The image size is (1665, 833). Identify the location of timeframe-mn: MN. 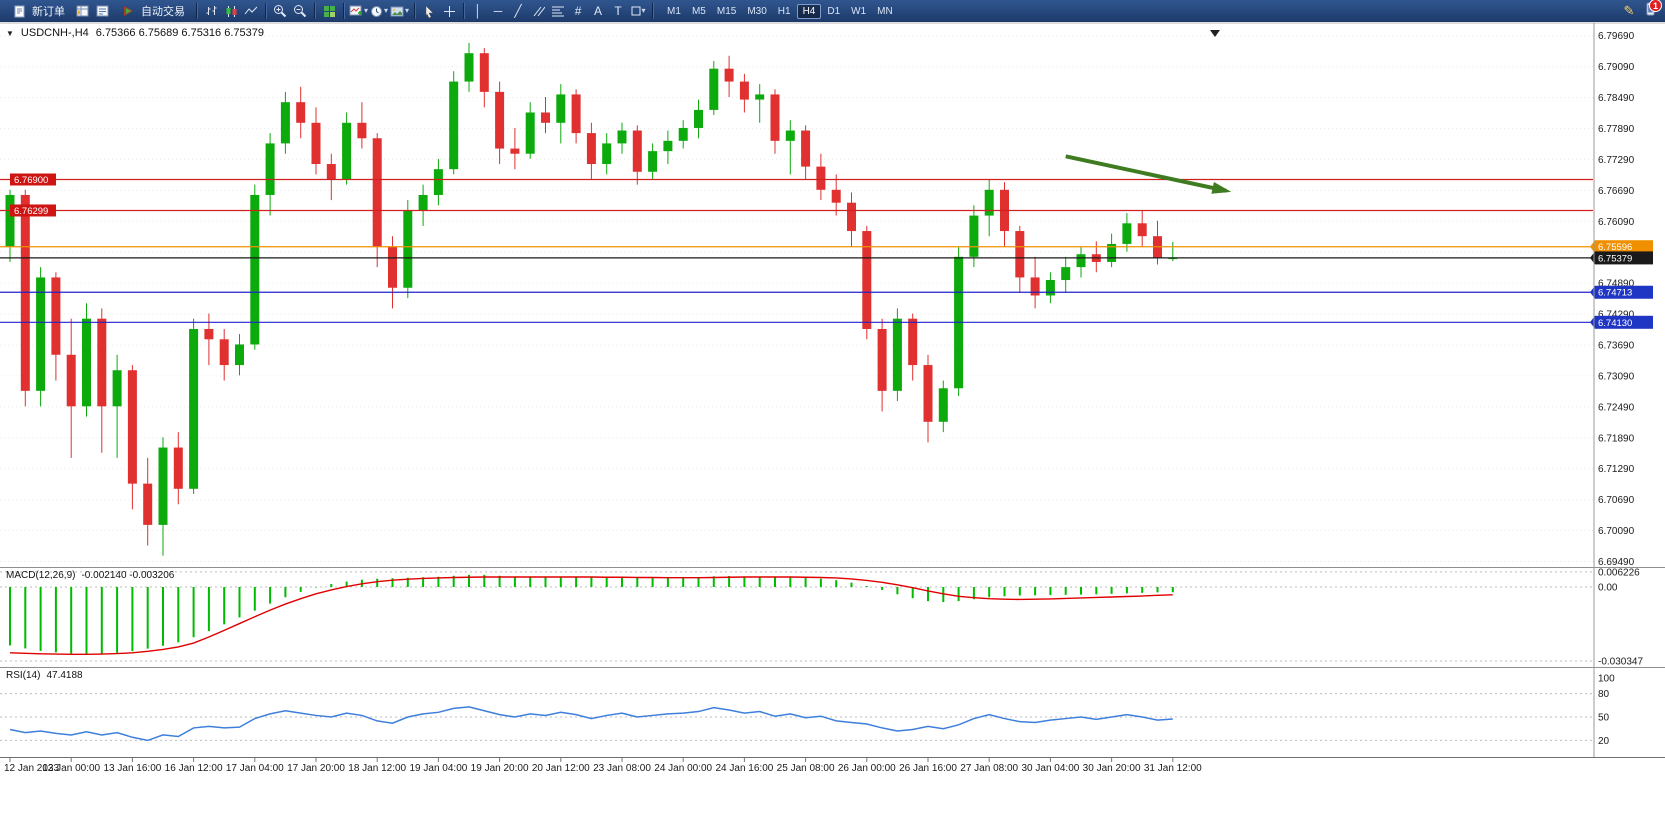
(885, 11).